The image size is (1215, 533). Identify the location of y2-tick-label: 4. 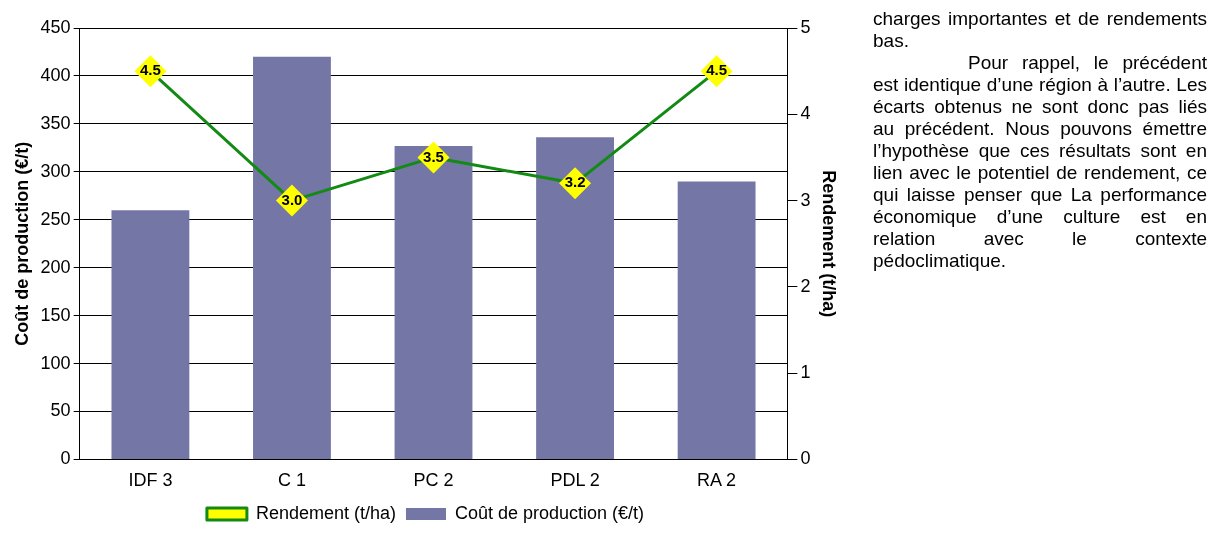
(805, 113).